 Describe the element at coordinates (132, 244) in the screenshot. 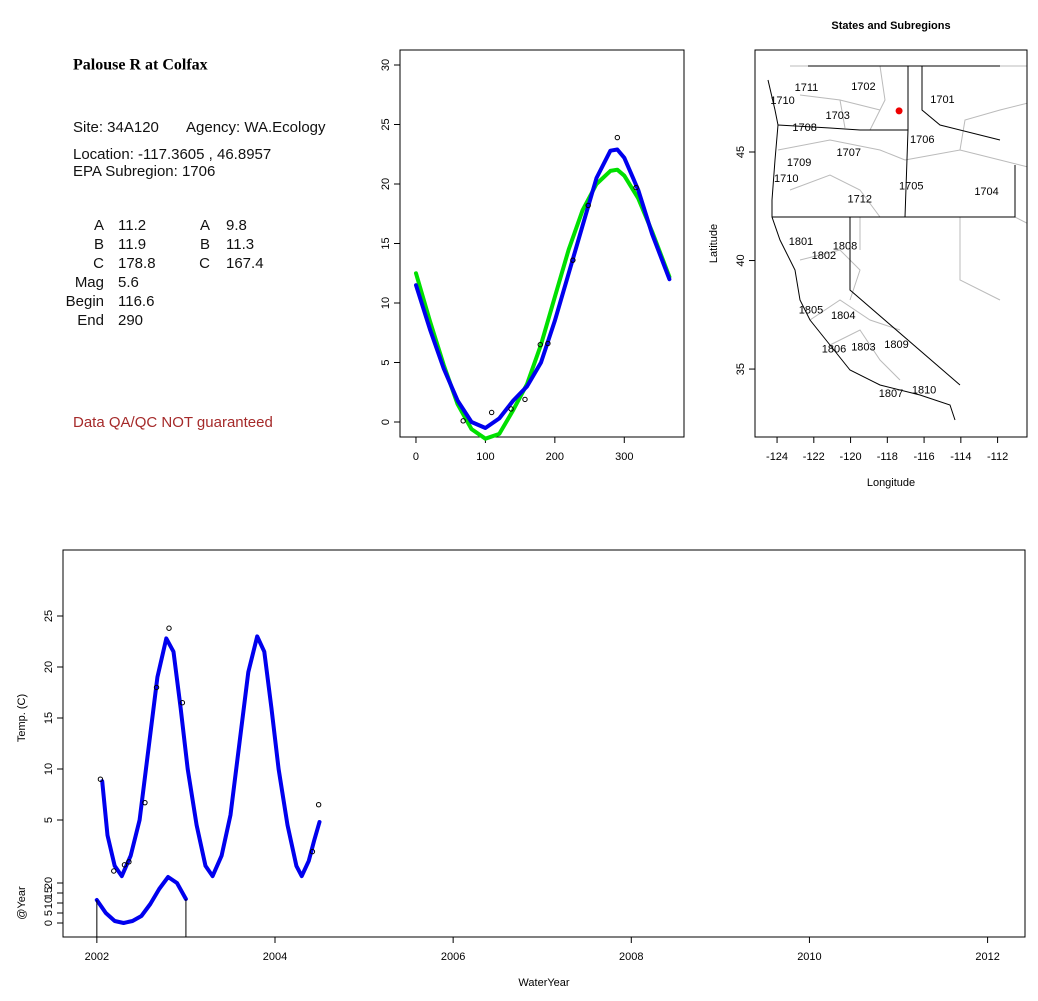

I see `param-cell: 11.9` at that location.